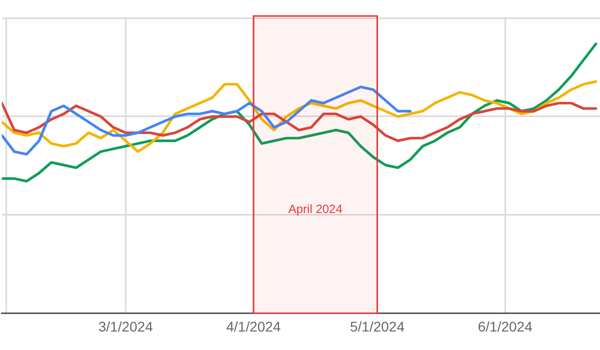  What do you see at coordinates (377, 326) in the screenshot?
I see `x-tick-label: 5/1/2024` at bounding box center [377, 326].